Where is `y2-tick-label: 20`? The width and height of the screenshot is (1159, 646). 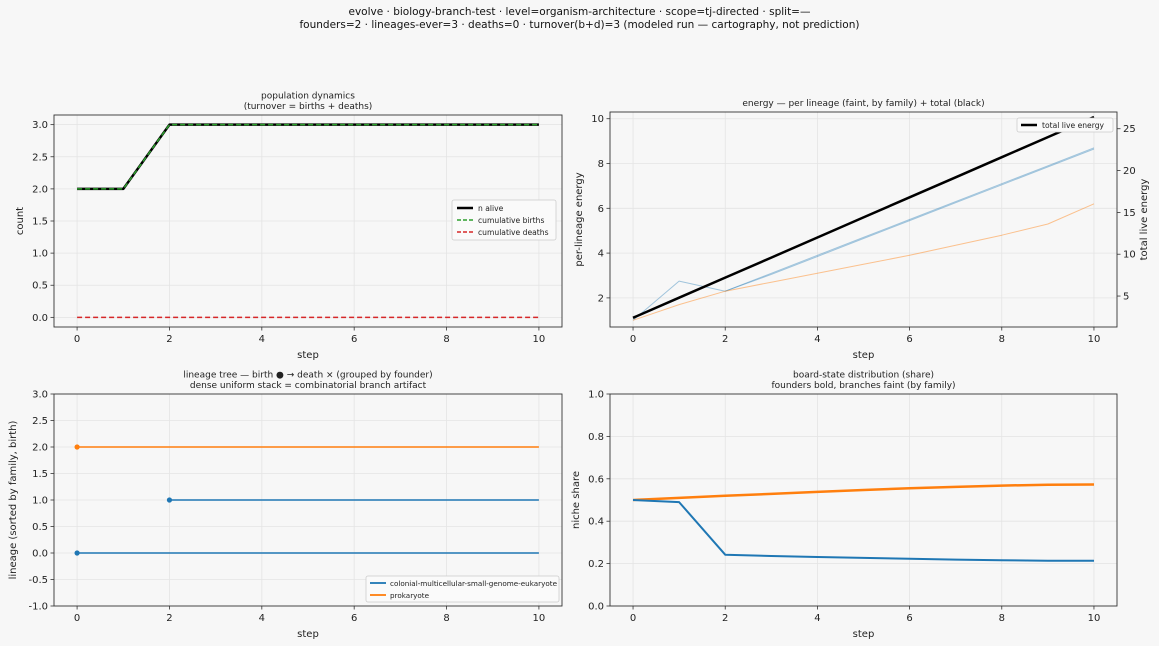
y2-tick-label: 20 is located at coordinates (1129, 171).